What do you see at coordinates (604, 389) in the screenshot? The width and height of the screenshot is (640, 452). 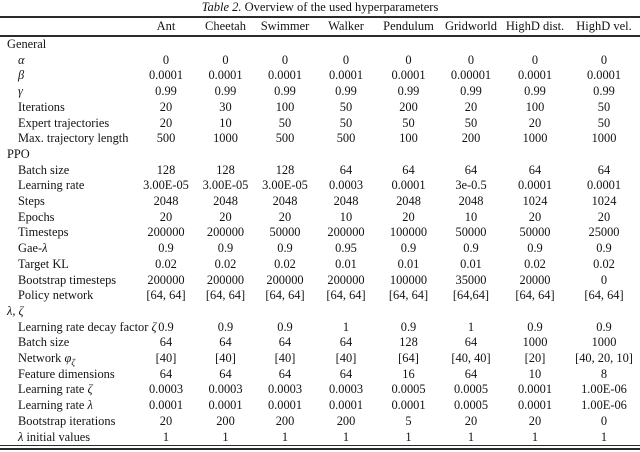 I see `cell-value: 1.00E-06` at bounding box center [604, 389].